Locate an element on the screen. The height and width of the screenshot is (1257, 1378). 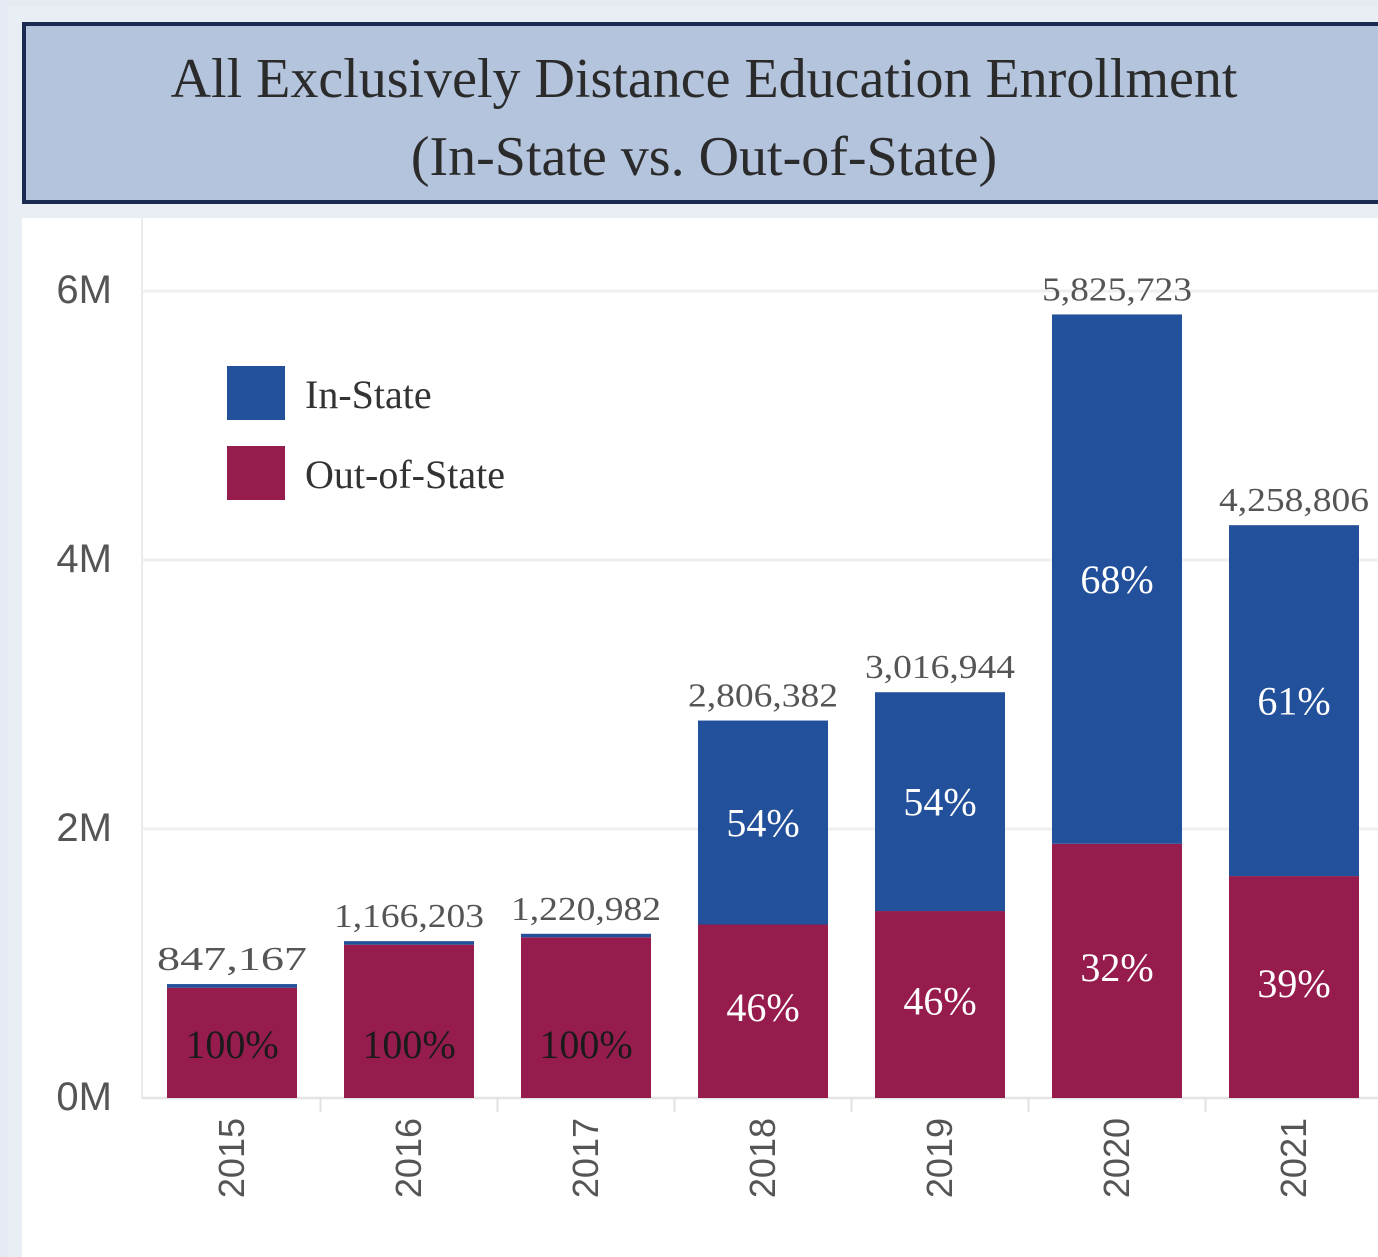
x-tick-2021: 2021 is located at coordinates (1293, 1158).